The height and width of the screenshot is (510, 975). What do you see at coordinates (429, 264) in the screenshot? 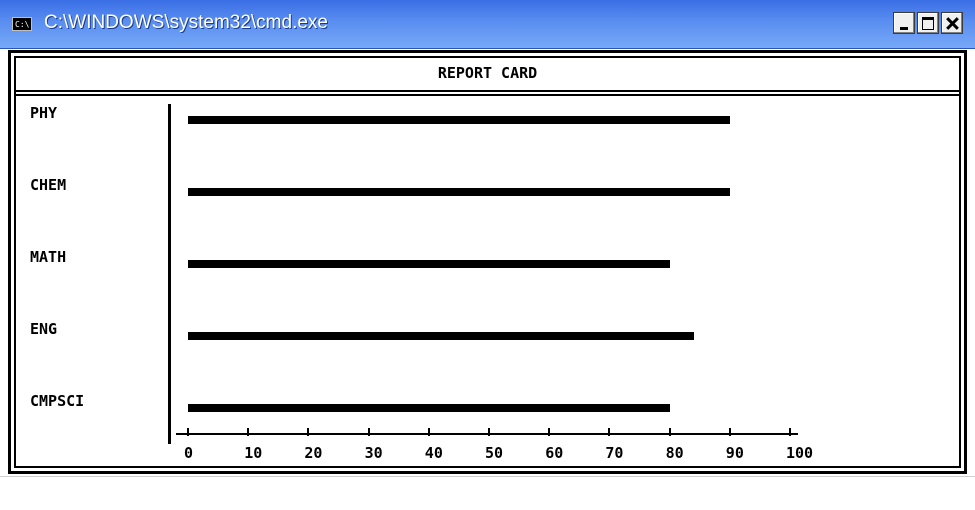
I see `bar-math` at bounding box center [429, 264].